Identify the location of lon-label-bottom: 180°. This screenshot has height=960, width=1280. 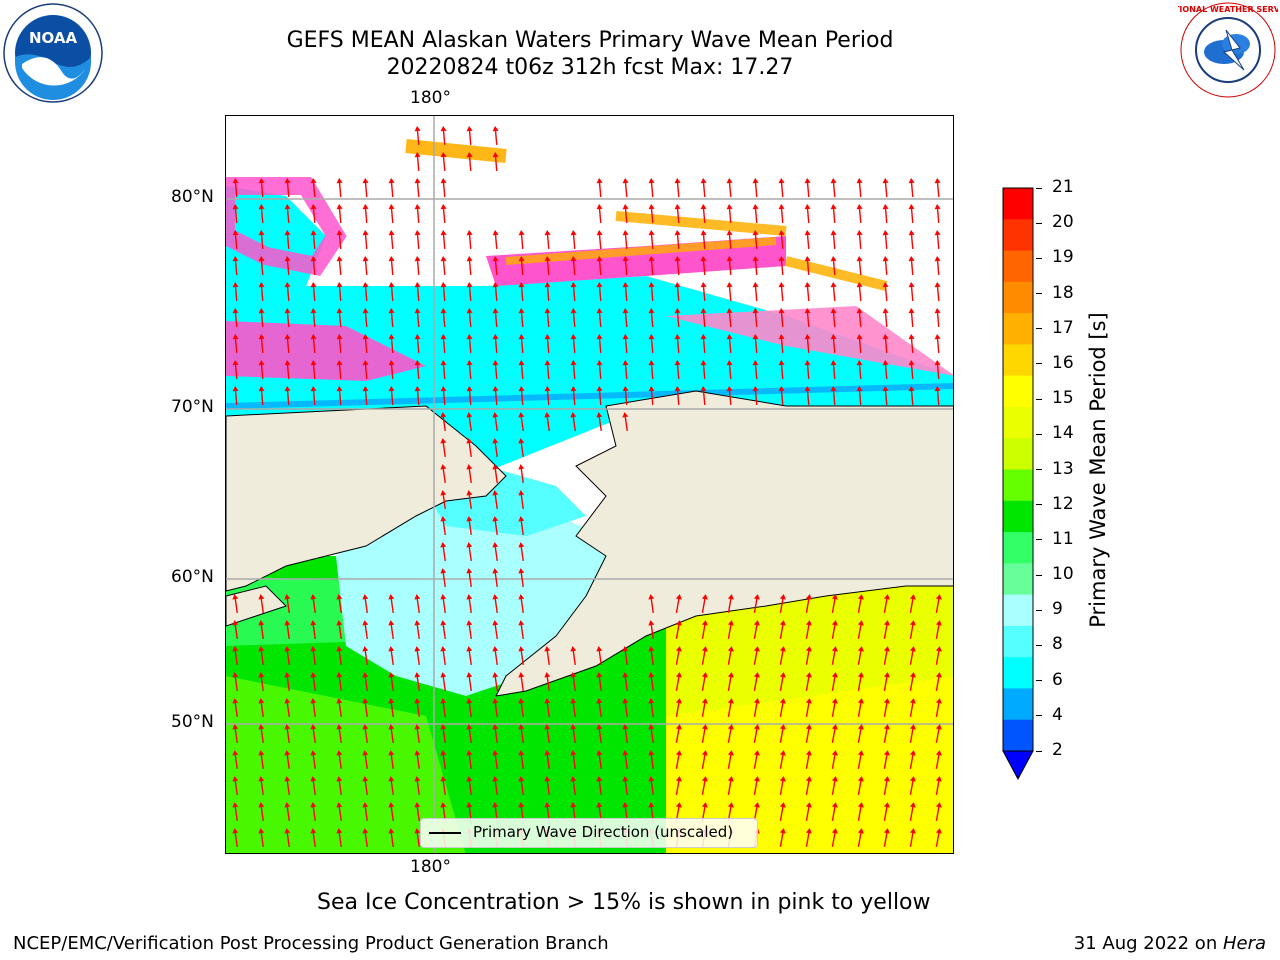
(430, 867).